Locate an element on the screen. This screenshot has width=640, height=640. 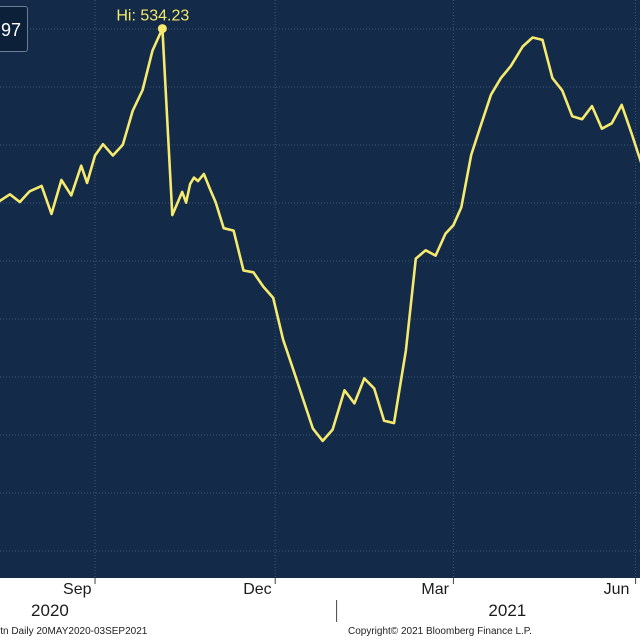
high-marker is located at coordinates (162, 29).